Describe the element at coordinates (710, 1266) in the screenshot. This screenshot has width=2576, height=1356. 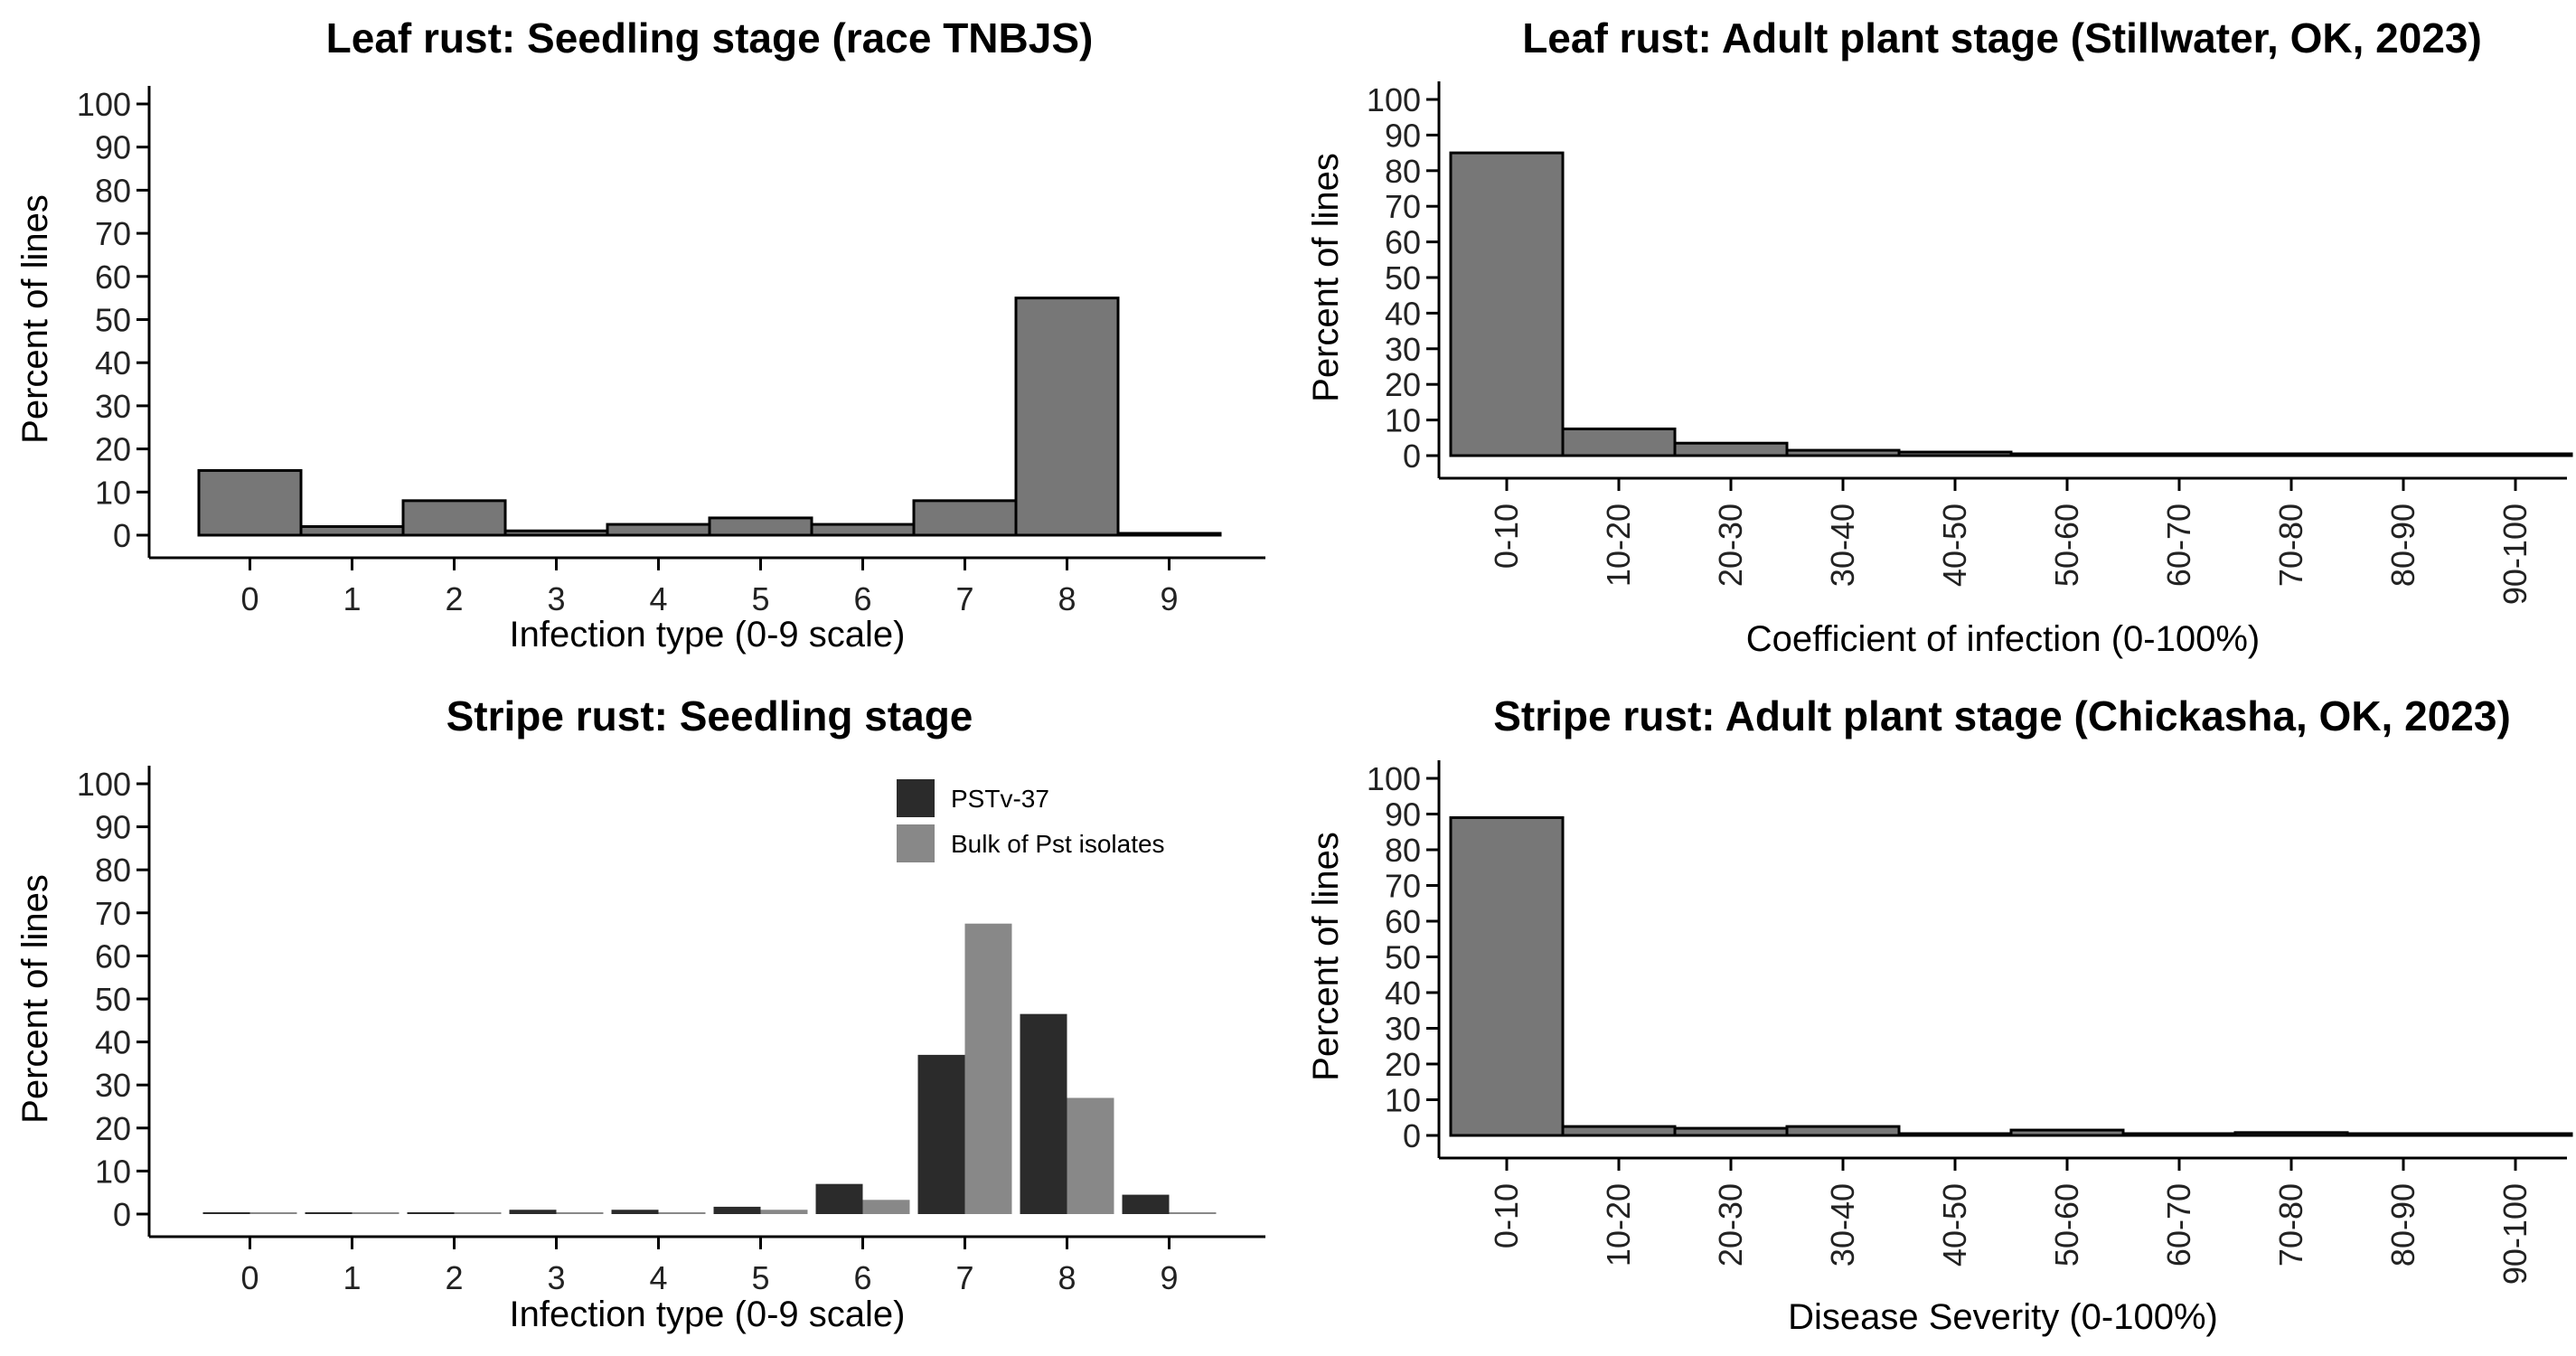
I see `x-tick-group: 0 1 2 3 4 5 6 7 8 9` at that location.